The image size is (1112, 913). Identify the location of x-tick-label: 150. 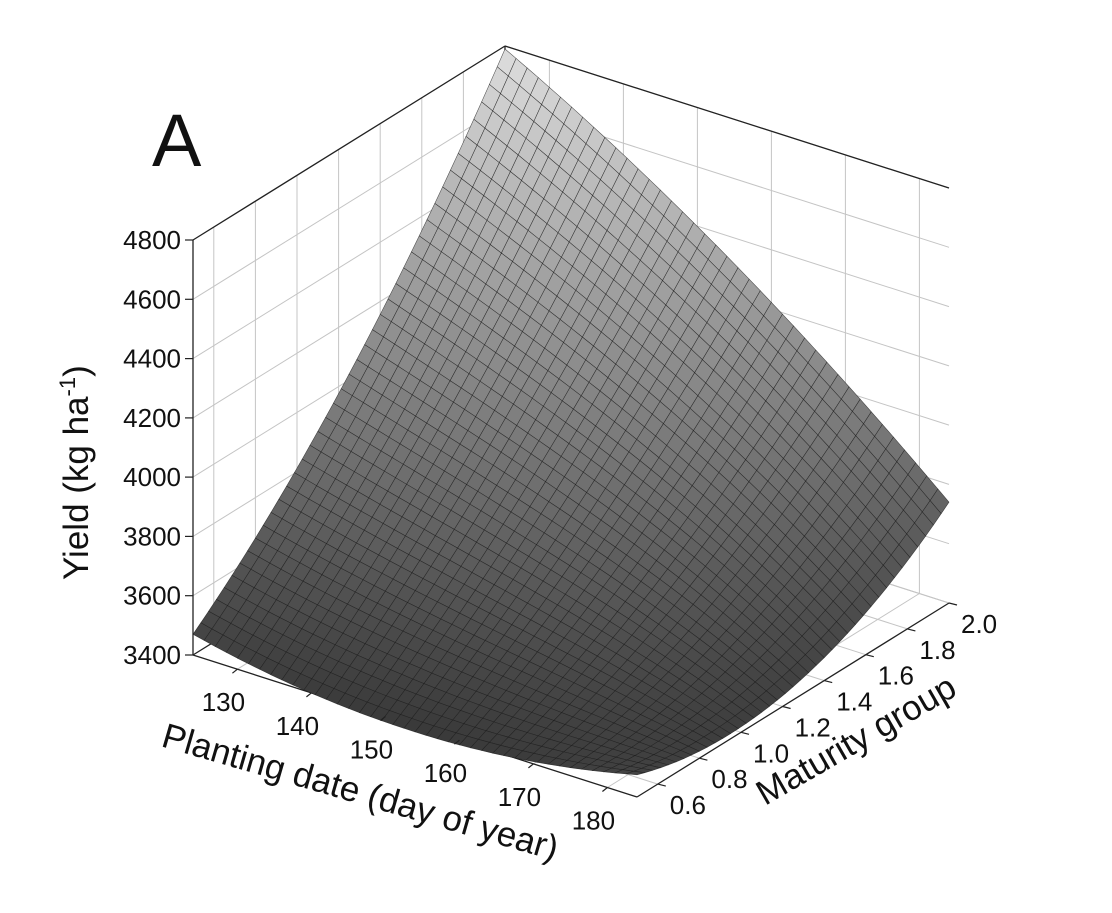
(371, 750).